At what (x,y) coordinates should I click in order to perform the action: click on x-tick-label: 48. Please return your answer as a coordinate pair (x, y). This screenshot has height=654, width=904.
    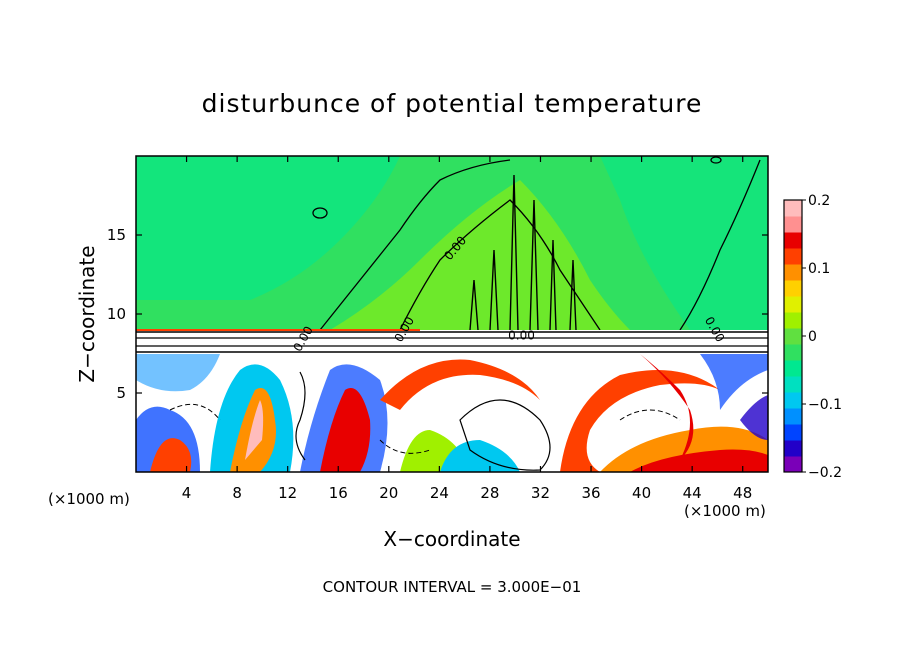
    Looking at the image, I should click on (742, 493).